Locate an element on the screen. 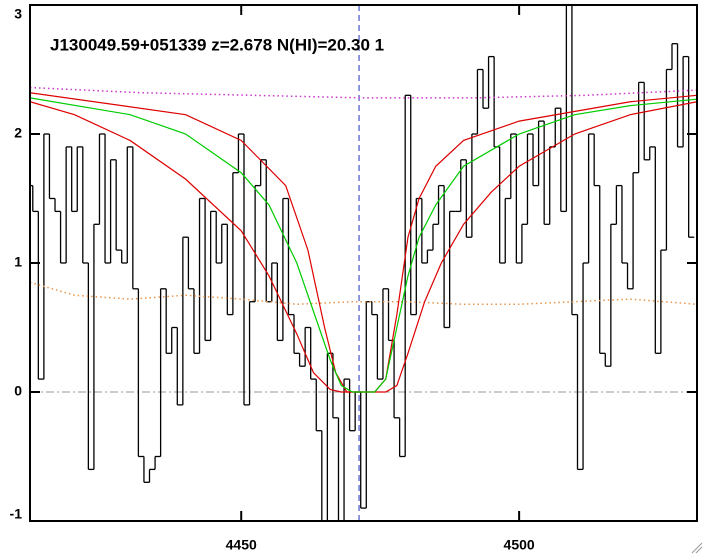 This screenshot has height=556, width=704. y-tick-label: 0 is located at coordinates (18, 391).